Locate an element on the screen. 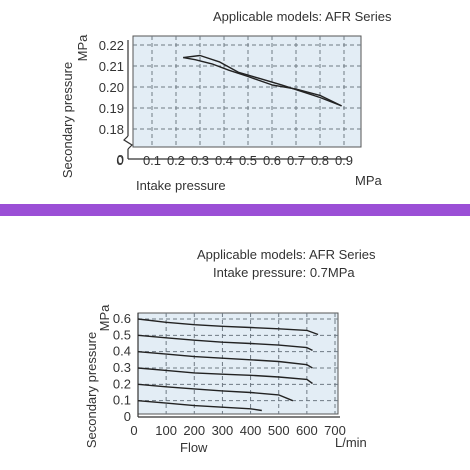  chart-bottom-xunit: L/min is located at coordinates (351, 442).